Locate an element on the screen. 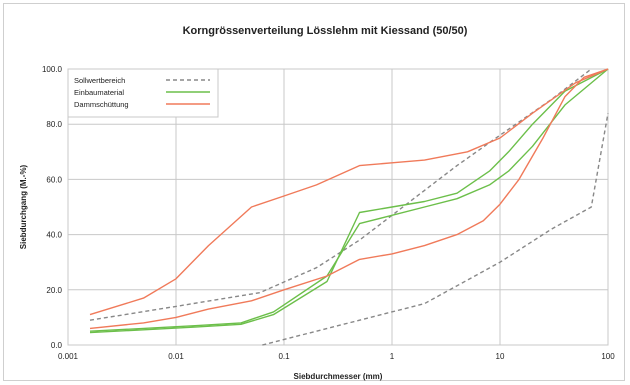  x-tick-label: 0.1 is located at coordinates (284, 356).